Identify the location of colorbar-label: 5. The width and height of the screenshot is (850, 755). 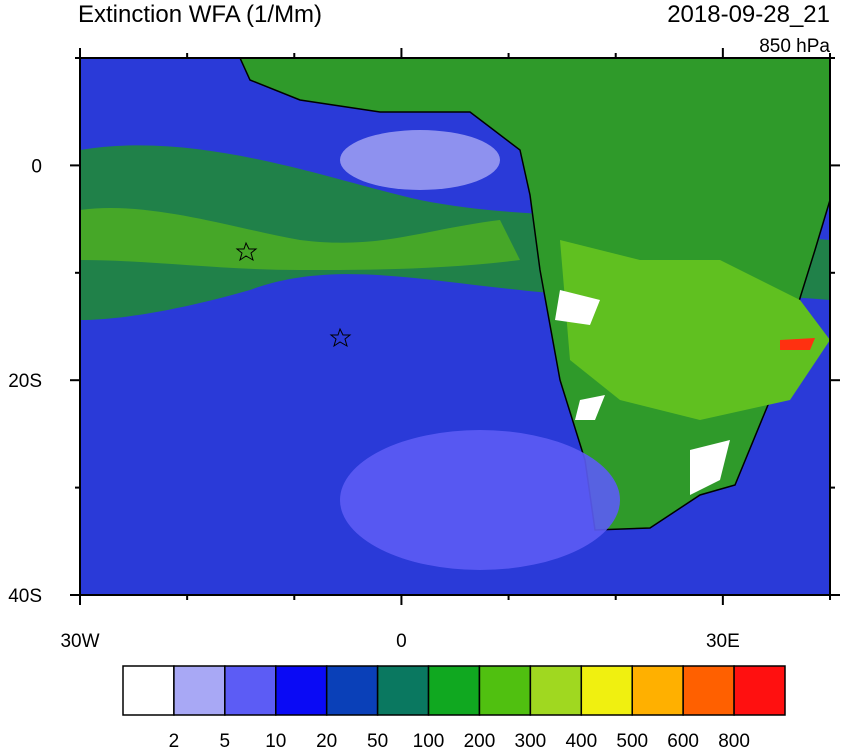
(225, 740).